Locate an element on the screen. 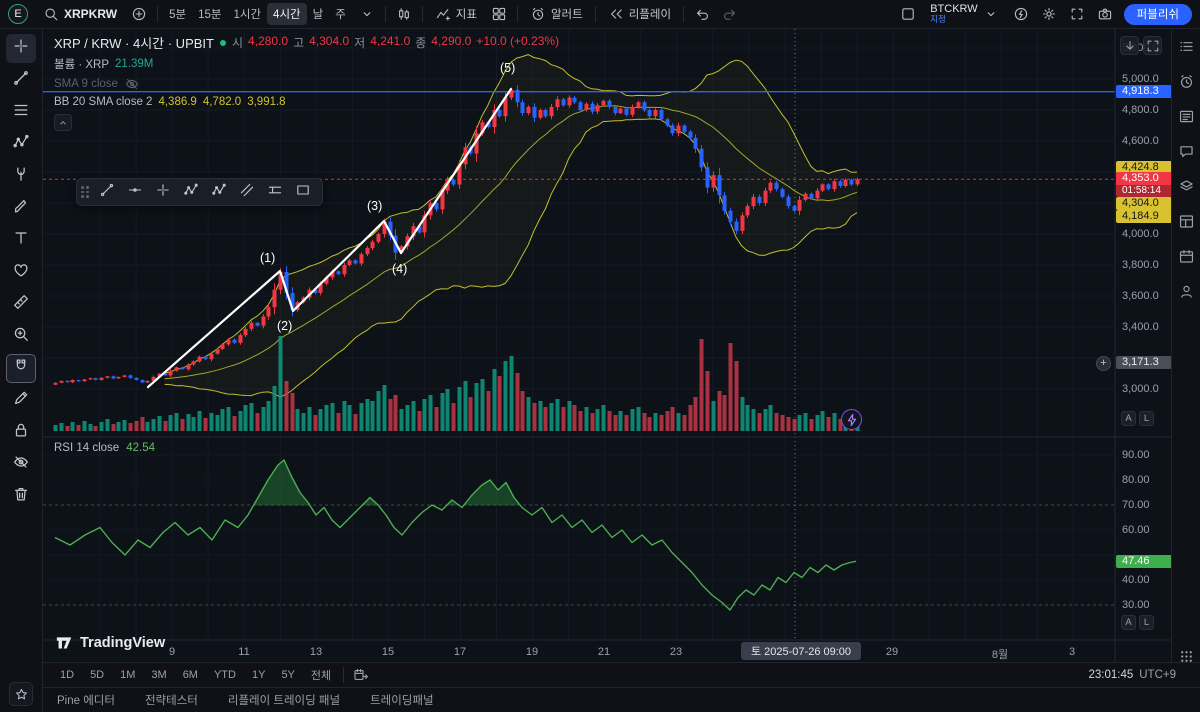 The width and height of the screenshot is (1200, 712). indicators-button: 지표 is located at coordinates (456, 14).